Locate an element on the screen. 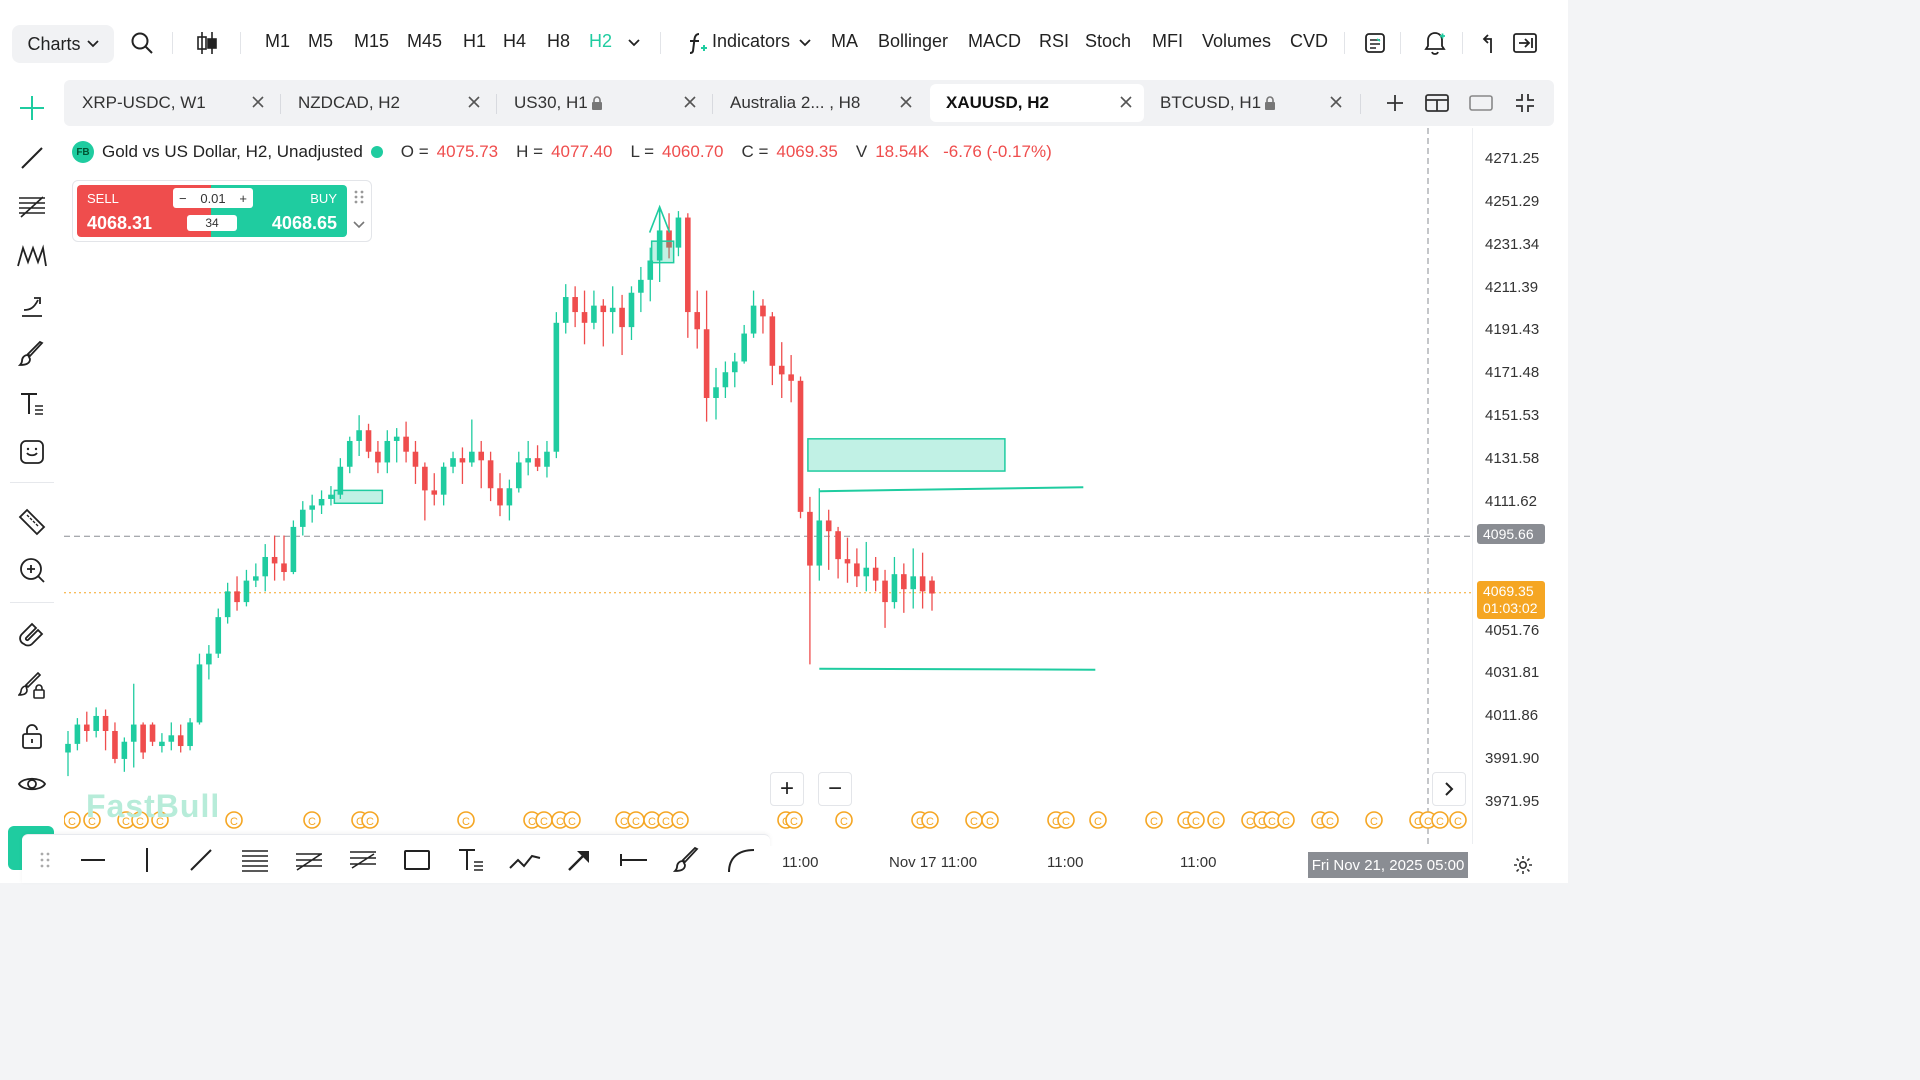  timeframe-h4: H4 is located at coordinates (515, 41).